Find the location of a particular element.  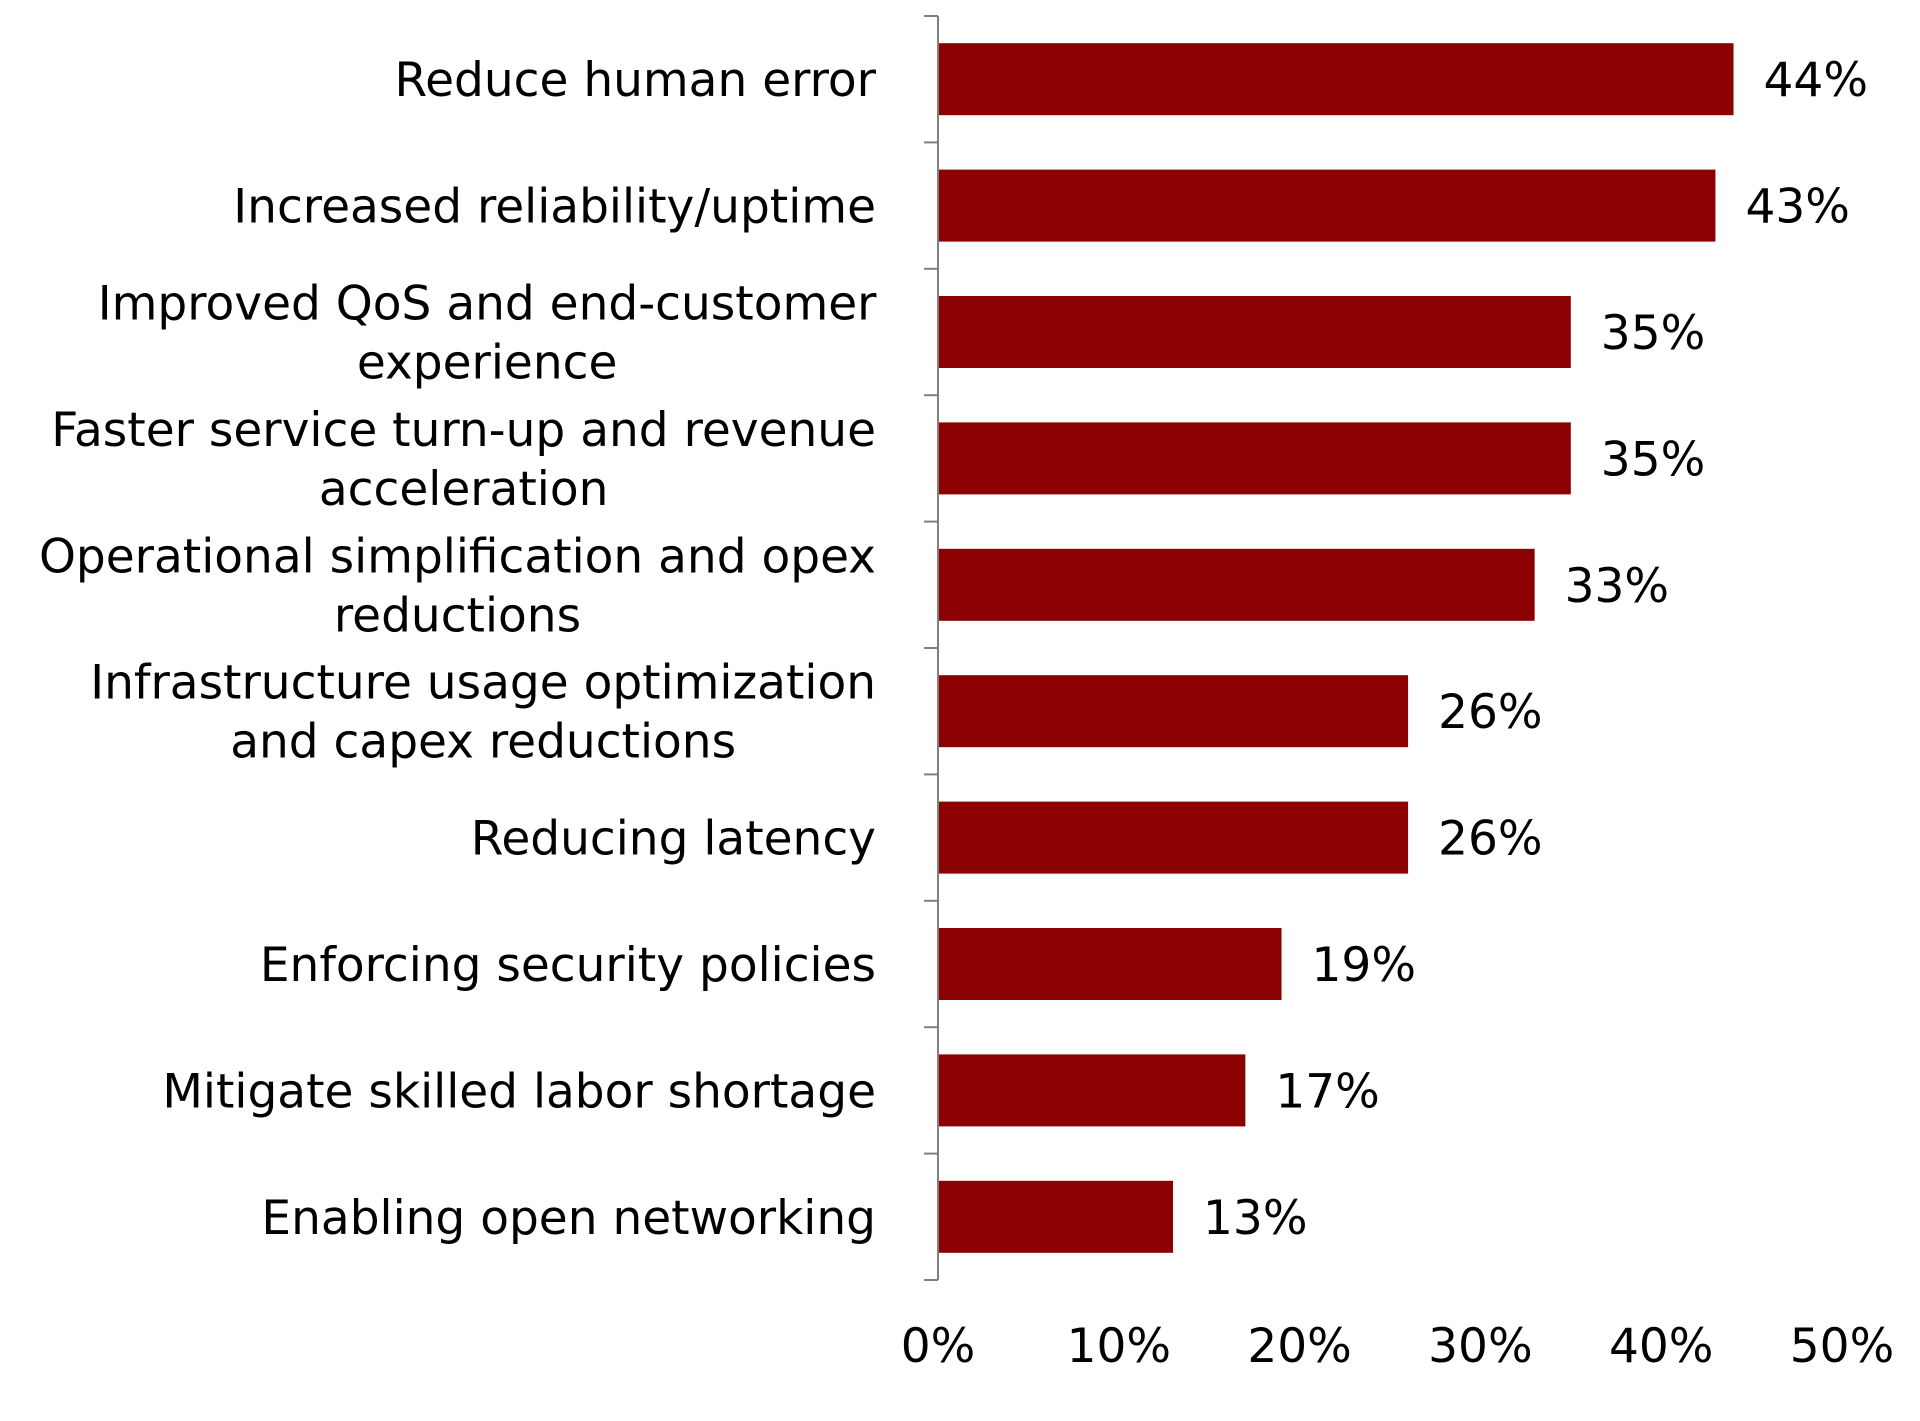

category-label-line: Faster service turn-up and revenue is located at coordinates (463, 430).